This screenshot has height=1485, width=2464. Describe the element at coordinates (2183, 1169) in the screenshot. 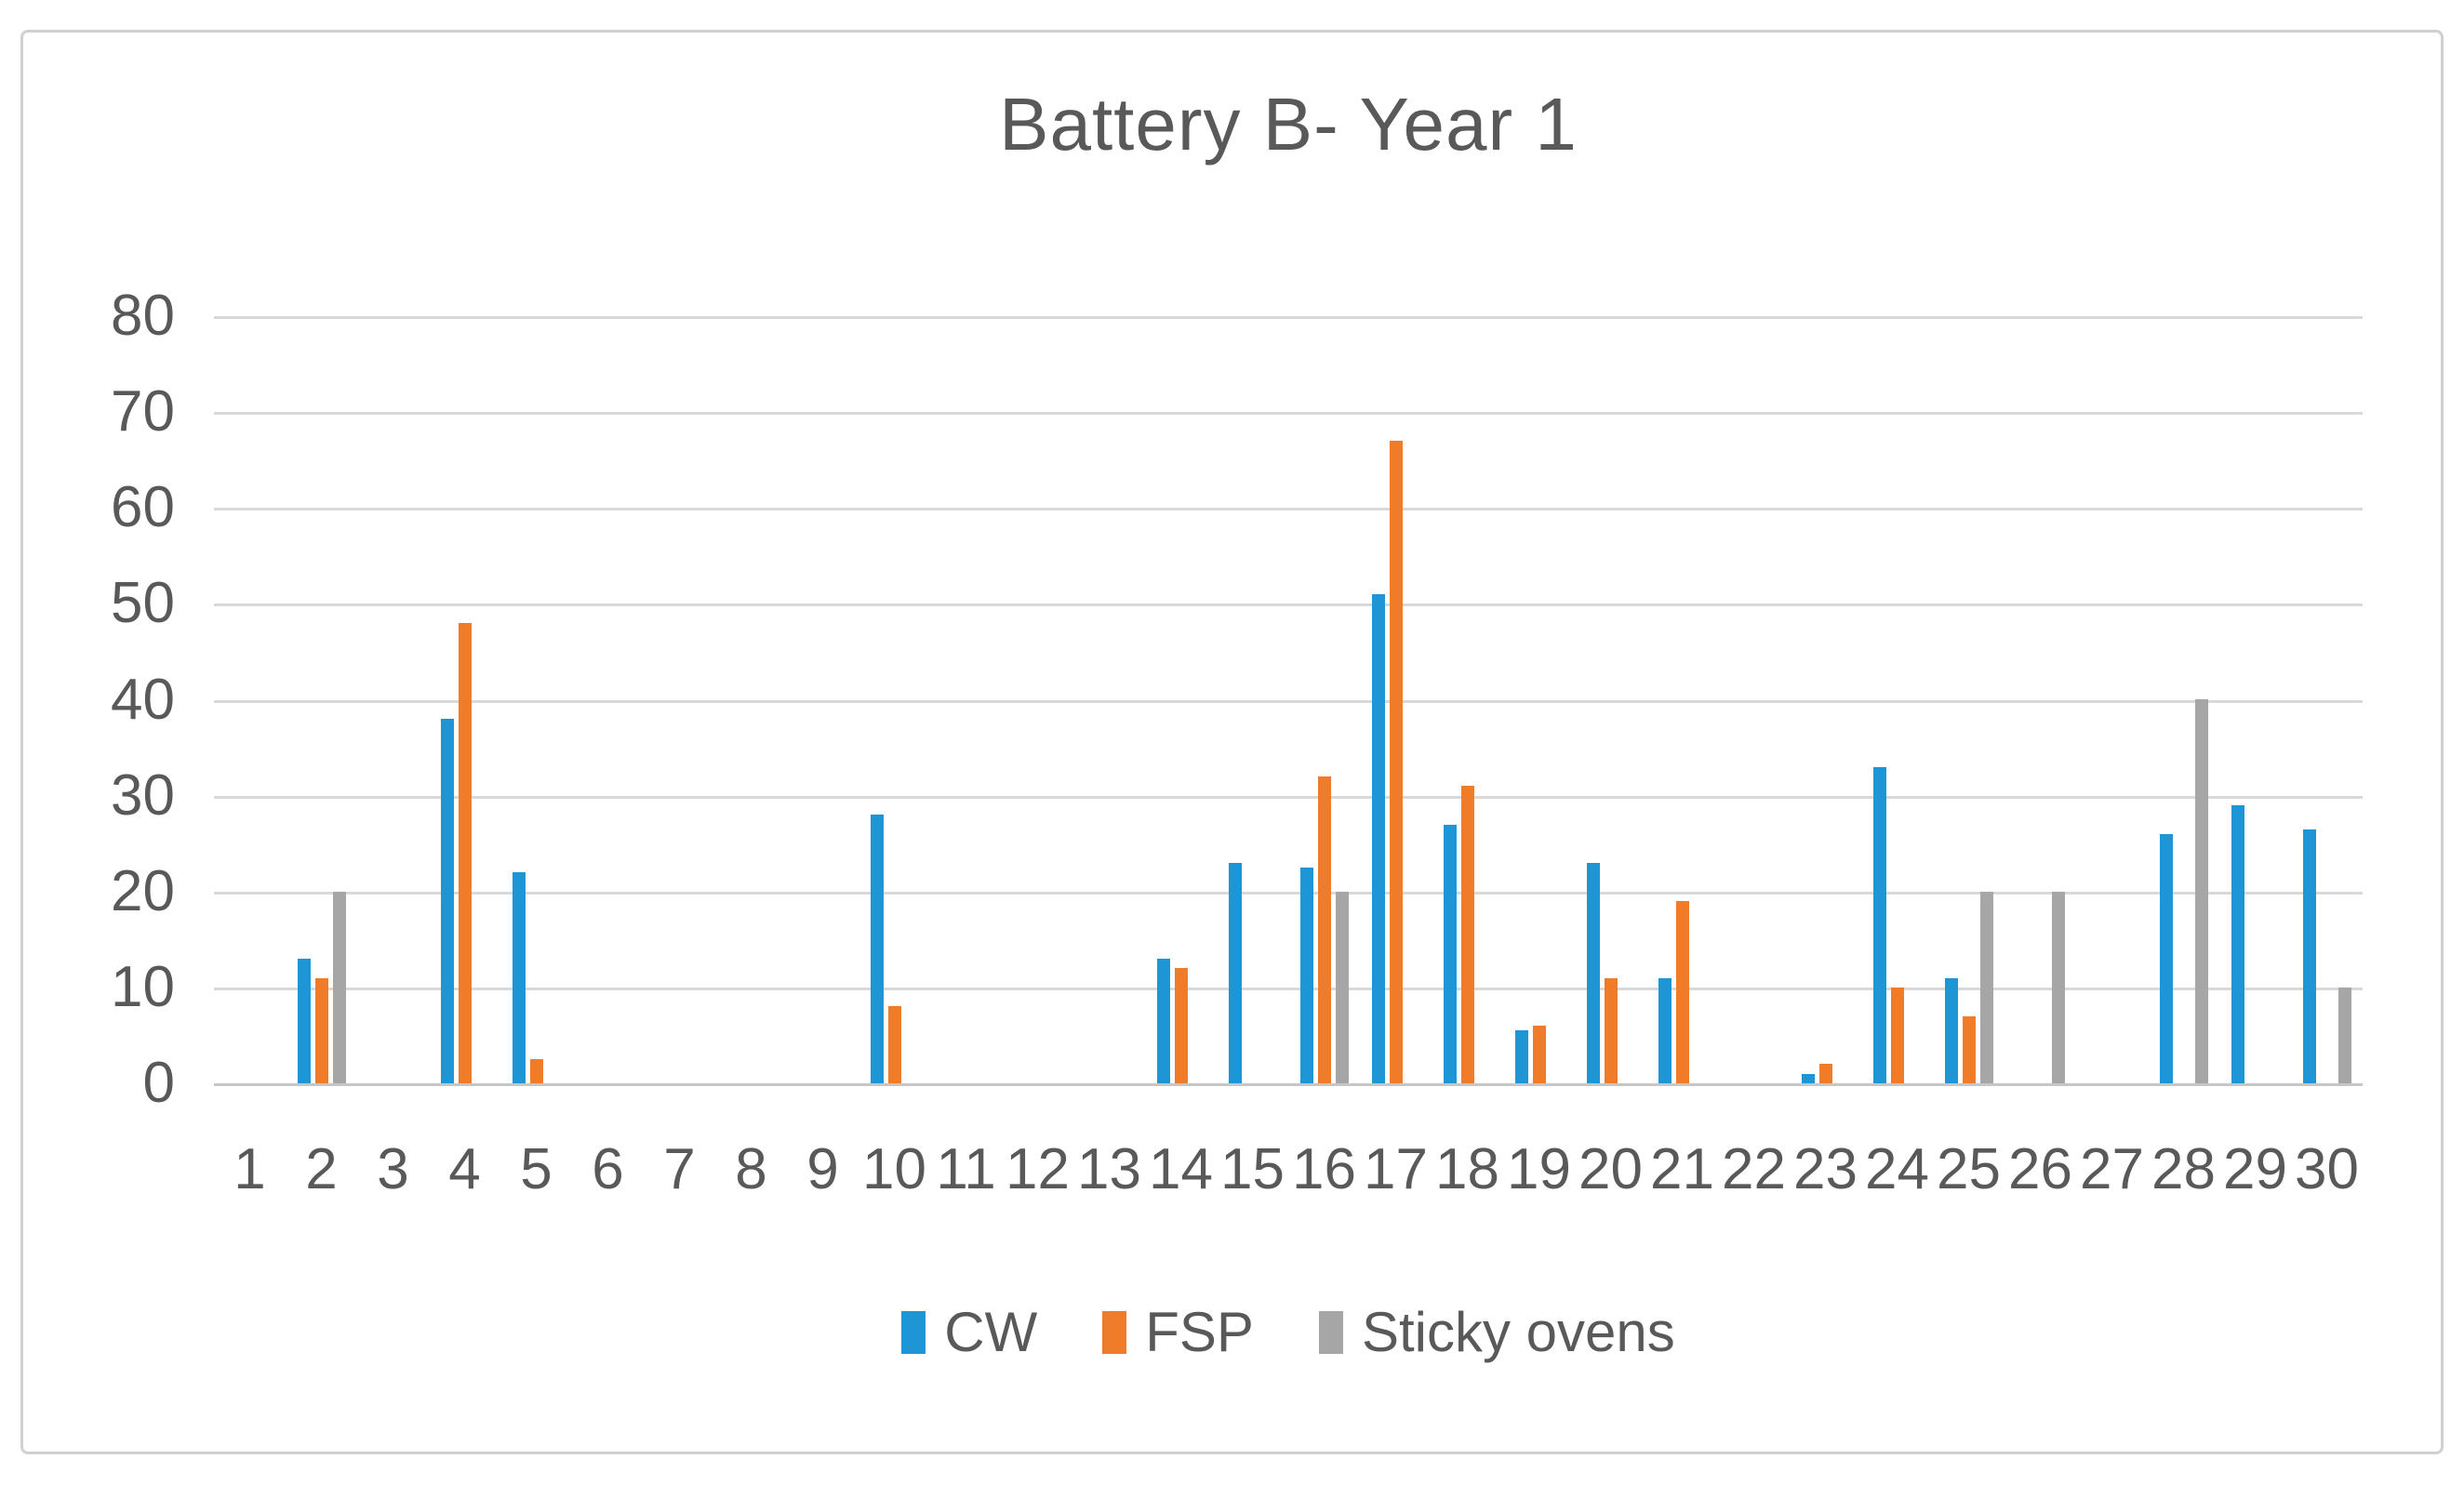

I see `x-axis-category-label: 28` at that location.